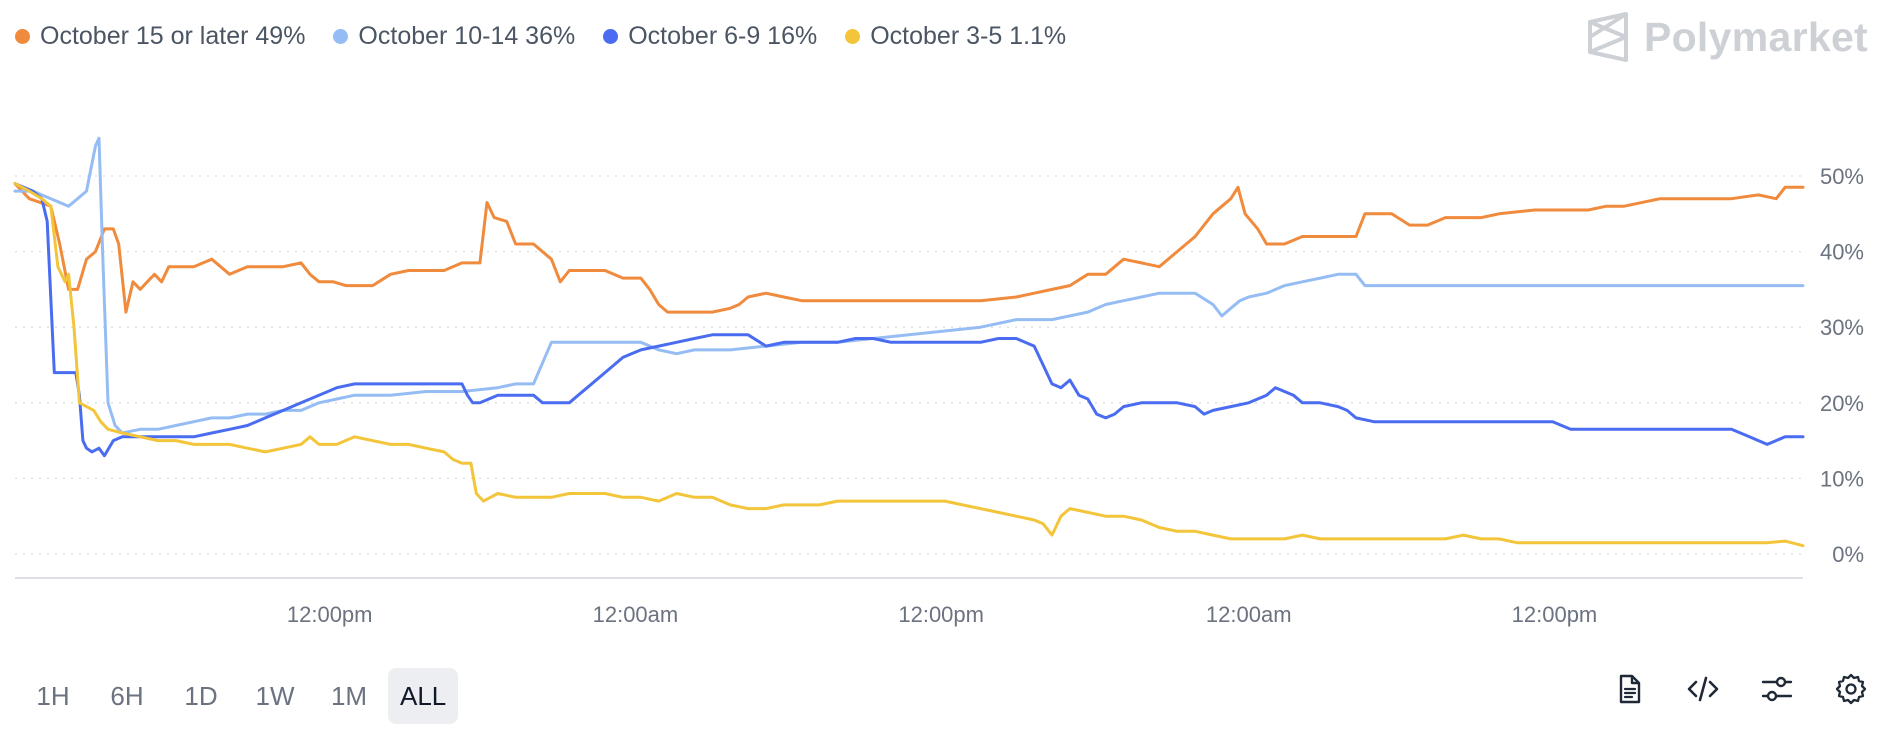  I want to click on legend-label: October 10-14 36%, so click(467, 36).